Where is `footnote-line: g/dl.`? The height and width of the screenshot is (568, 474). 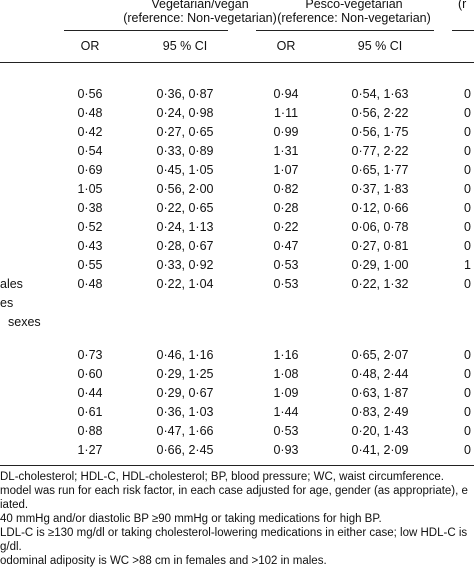 footnote-line: g/dl. is located at coordinates (11, 547).